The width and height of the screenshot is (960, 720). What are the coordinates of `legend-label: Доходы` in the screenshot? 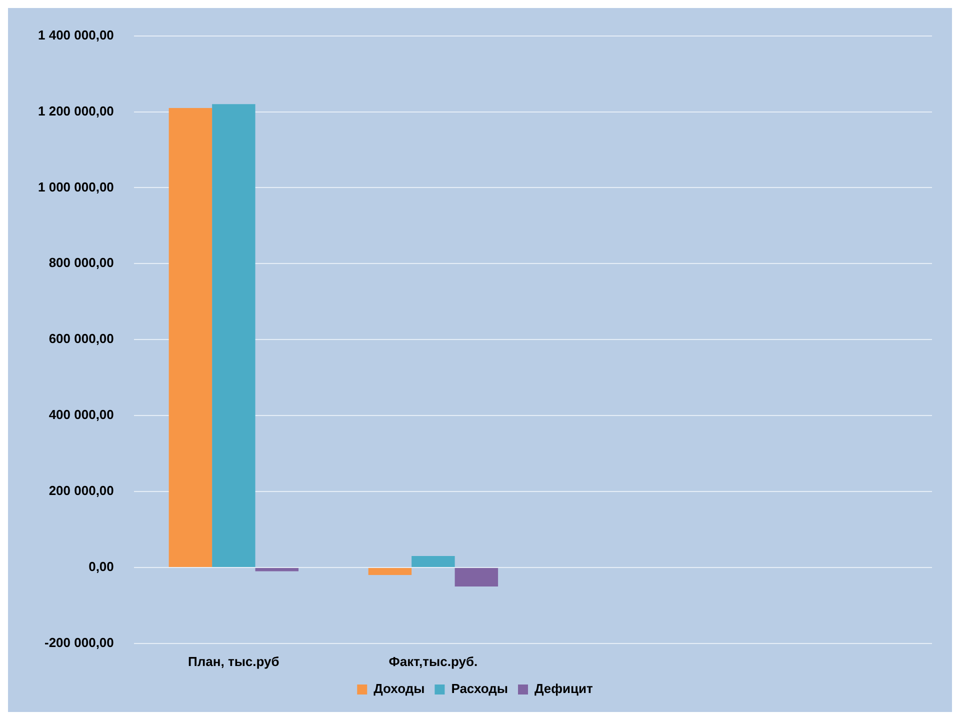 It's located at (399, 688).